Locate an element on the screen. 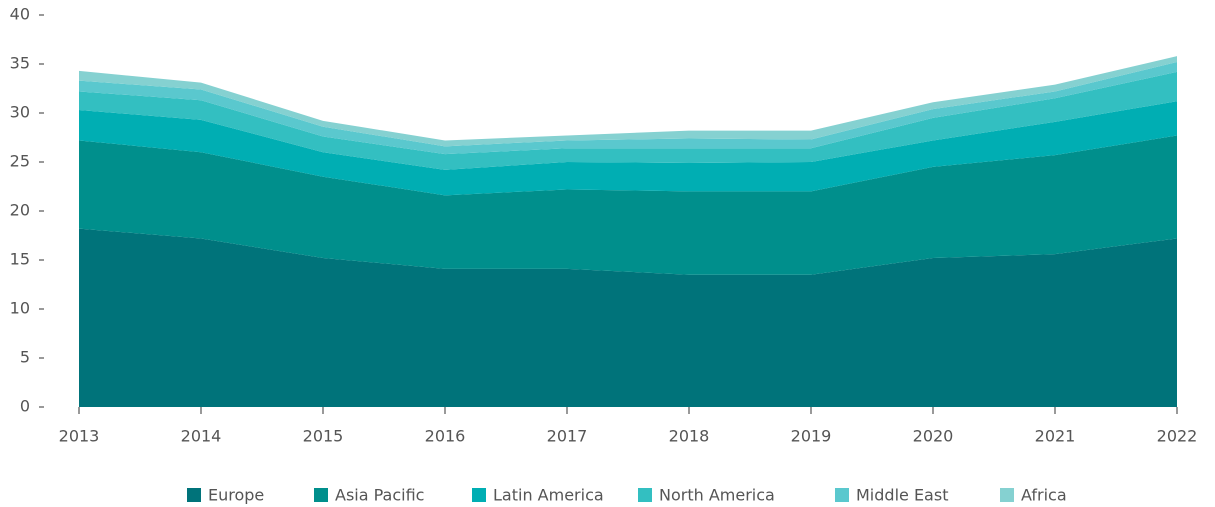  x-tick-label: 2017 is located at coordinates (567, 436).